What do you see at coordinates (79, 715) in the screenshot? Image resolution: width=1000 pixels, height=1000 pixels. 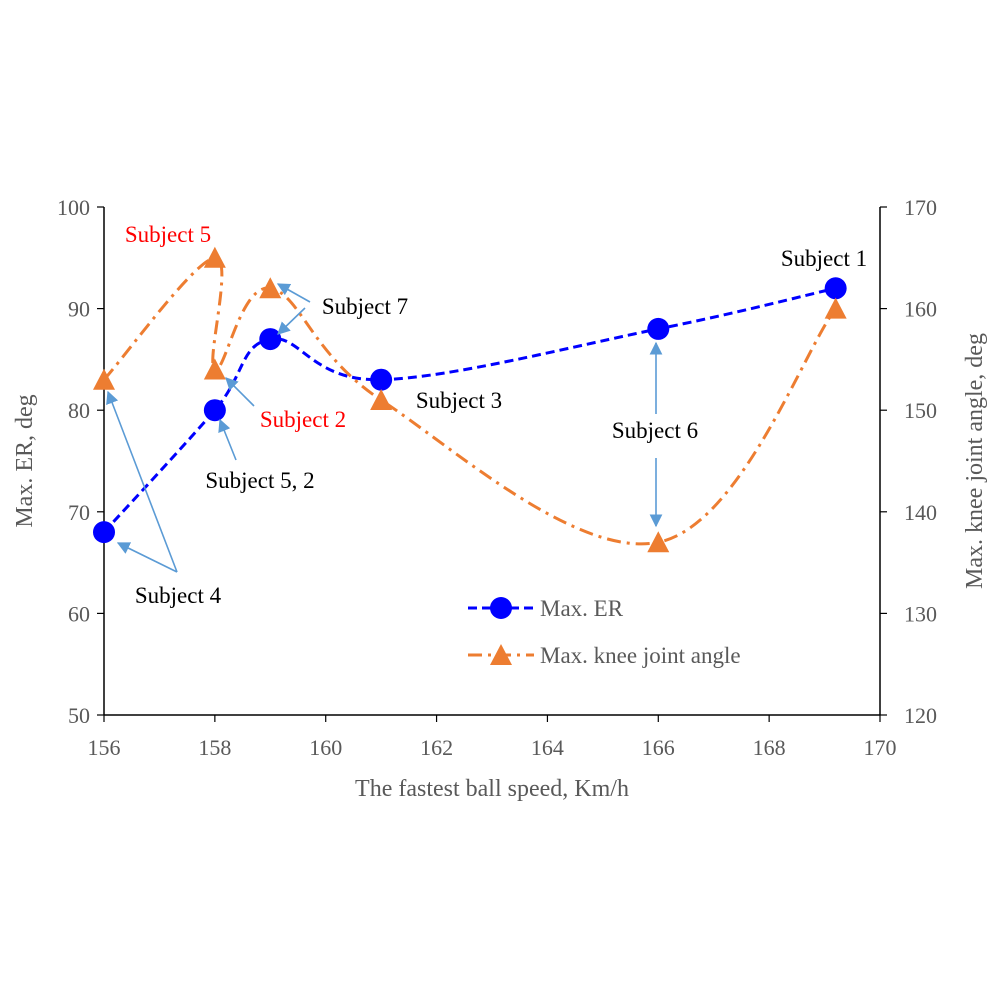 I see `y-tick-label: 50` at bounding box center [79, 715].